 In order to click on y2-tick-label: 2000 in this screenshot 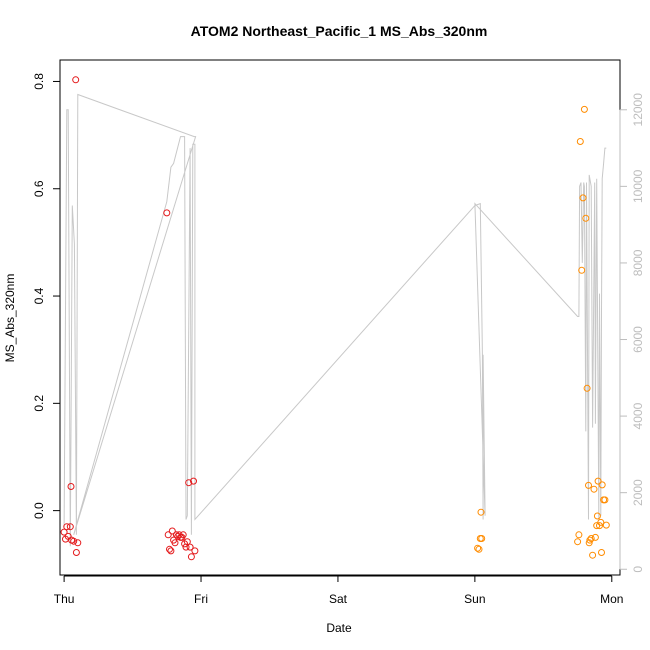, I will do `click(638, 492)`.